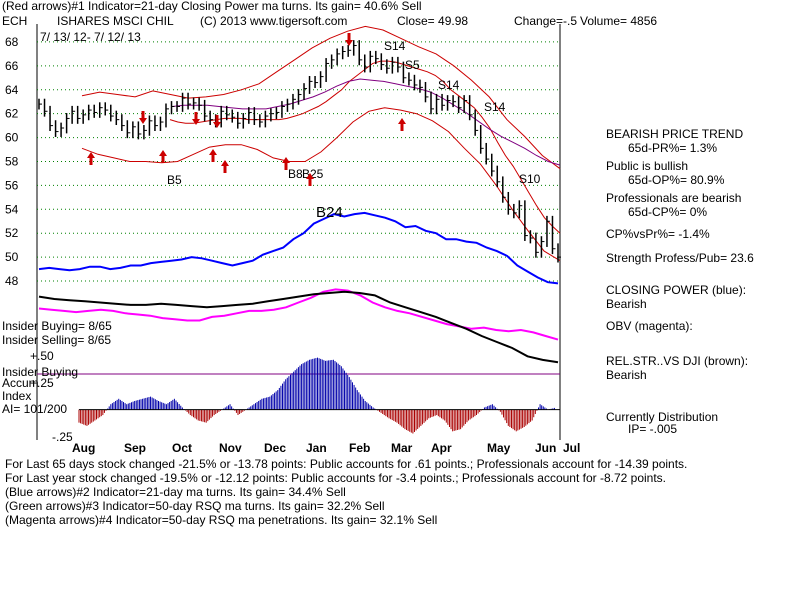  I want to click on y-tick-label: 58, so click(12, 161).